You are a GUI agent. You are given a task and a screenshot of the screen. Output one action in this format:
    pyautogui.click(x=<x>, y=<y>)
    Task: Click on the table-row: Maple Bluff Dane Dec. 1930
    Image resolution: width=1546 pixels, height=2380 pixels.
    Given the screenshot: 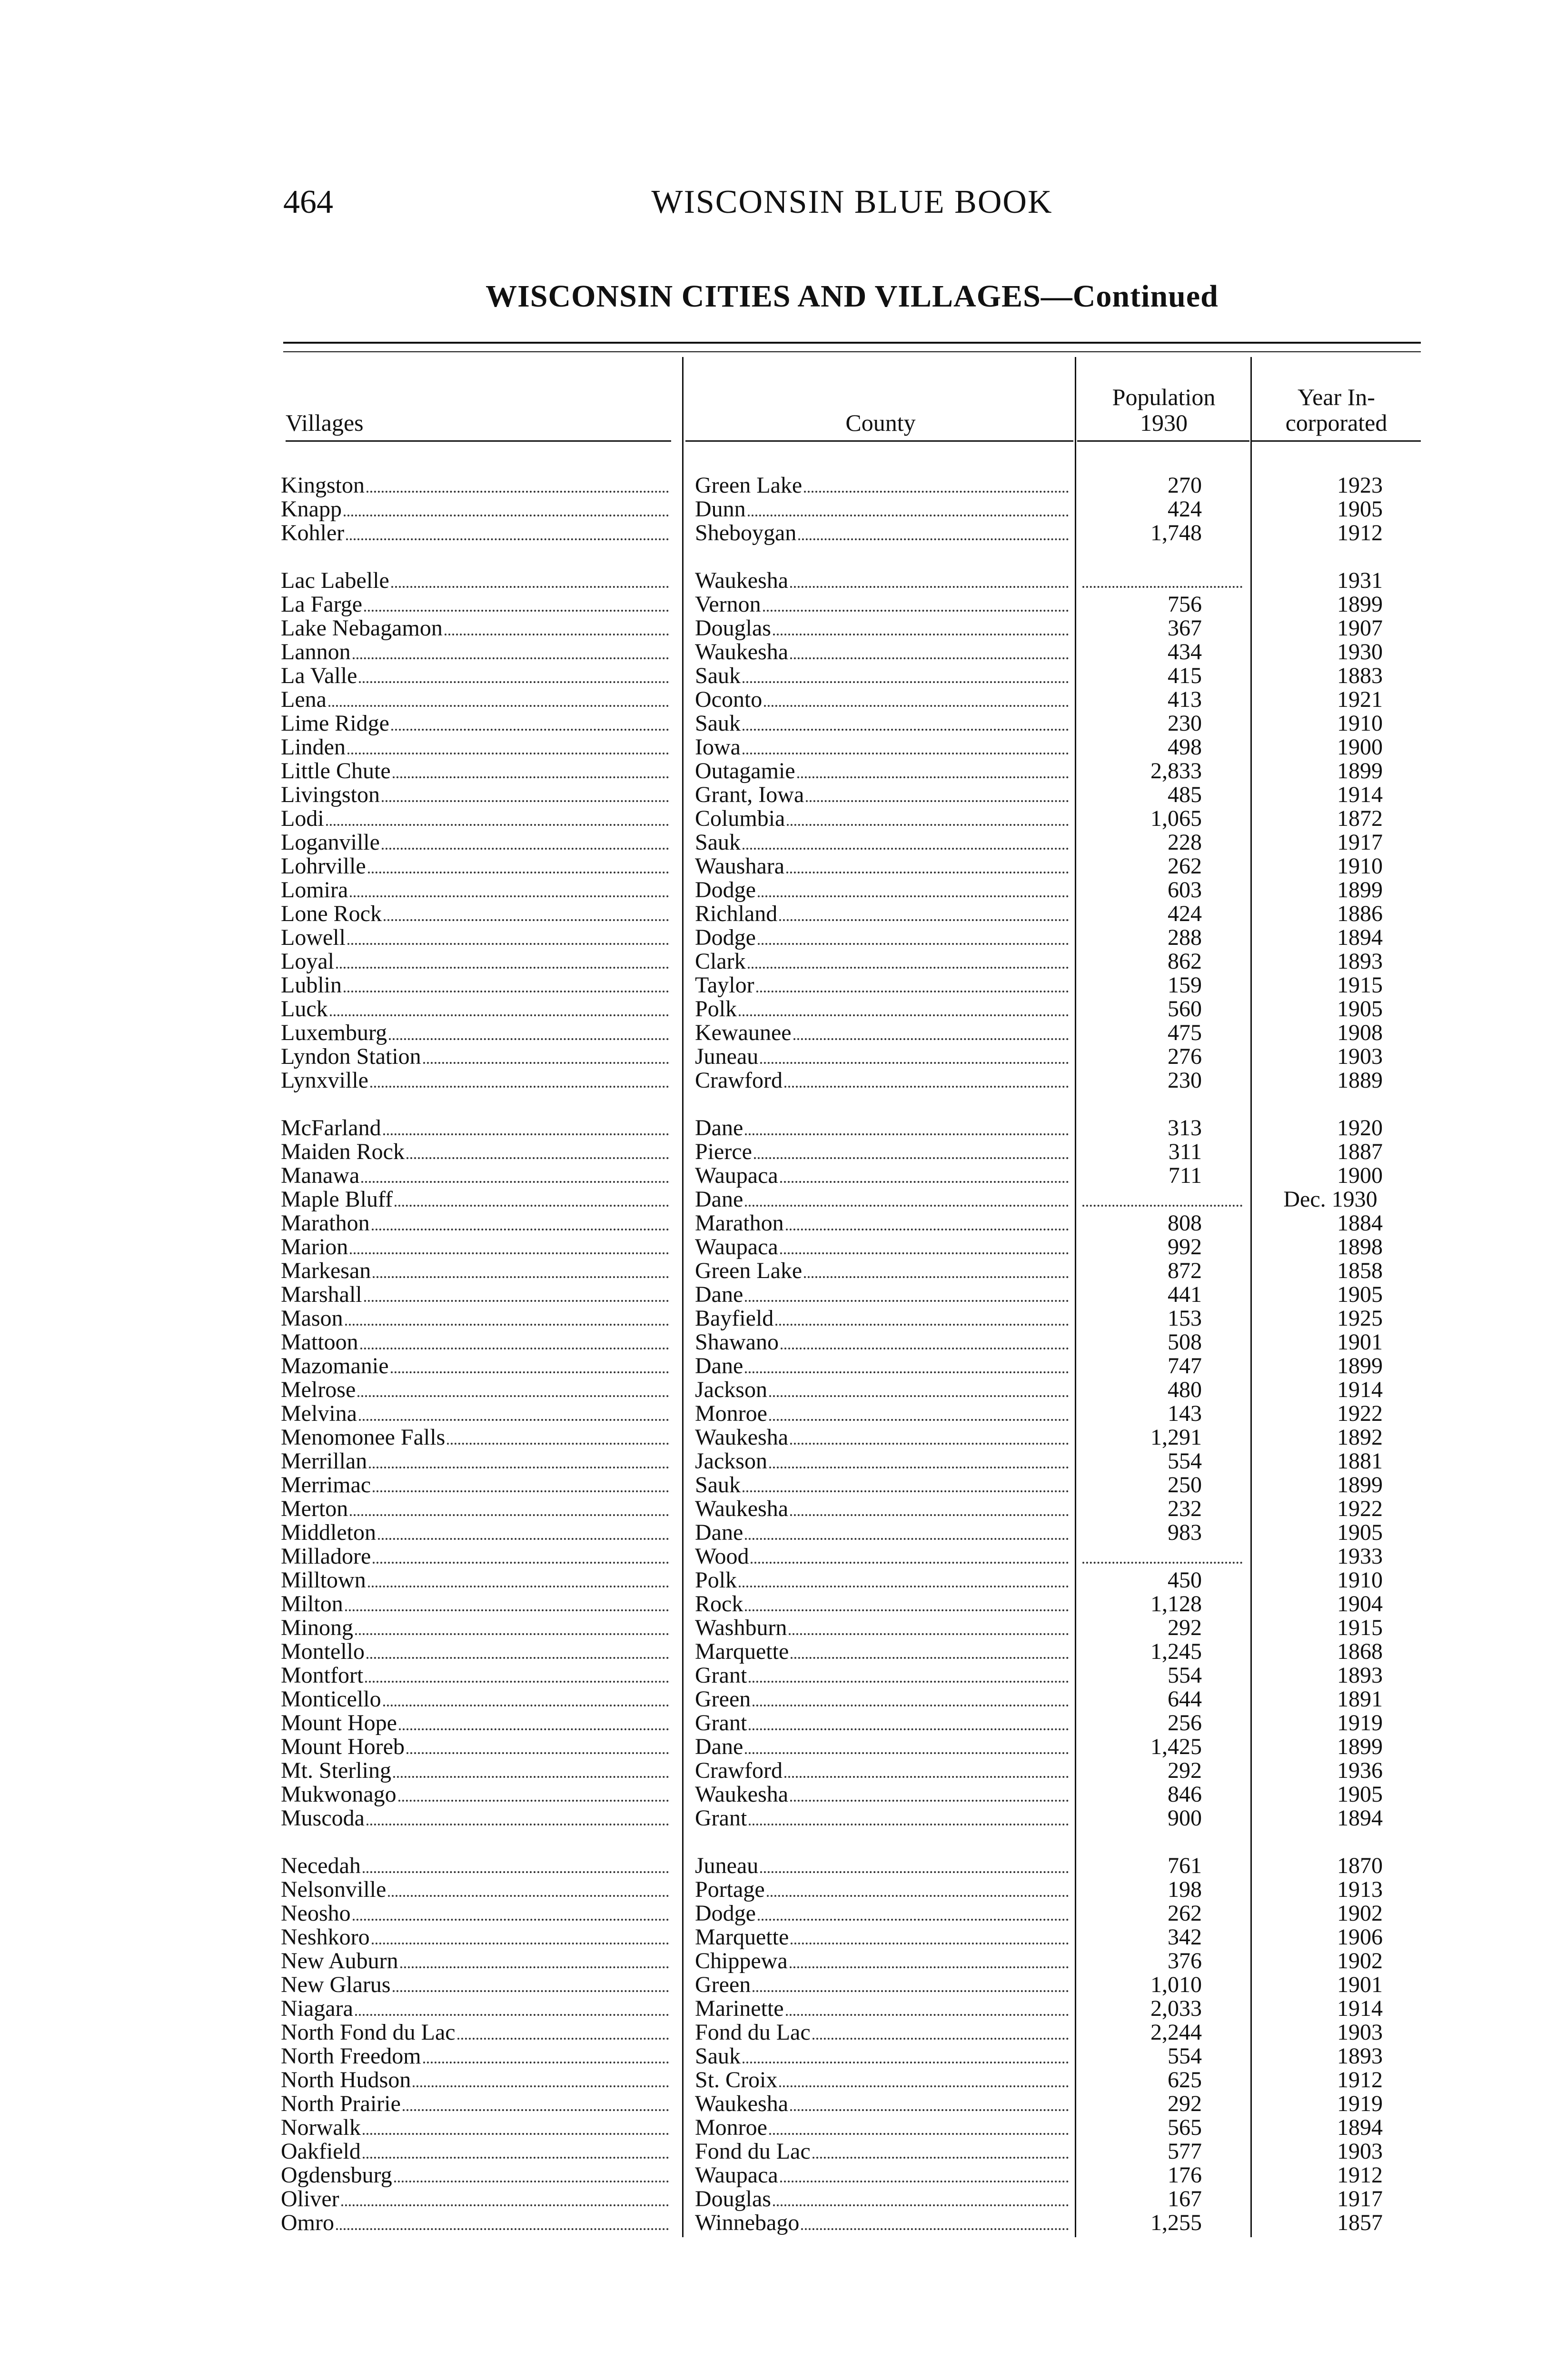 What is the action you would take?
    pyautogui.click(x=773, y=1199)
    